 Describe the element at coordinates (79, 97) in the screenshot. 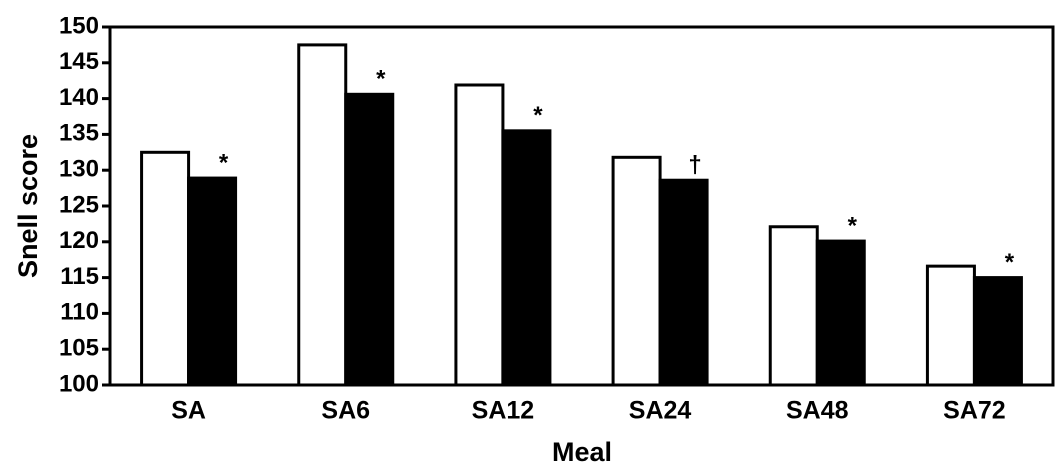

I see `y-tick-label: 140` at that location.